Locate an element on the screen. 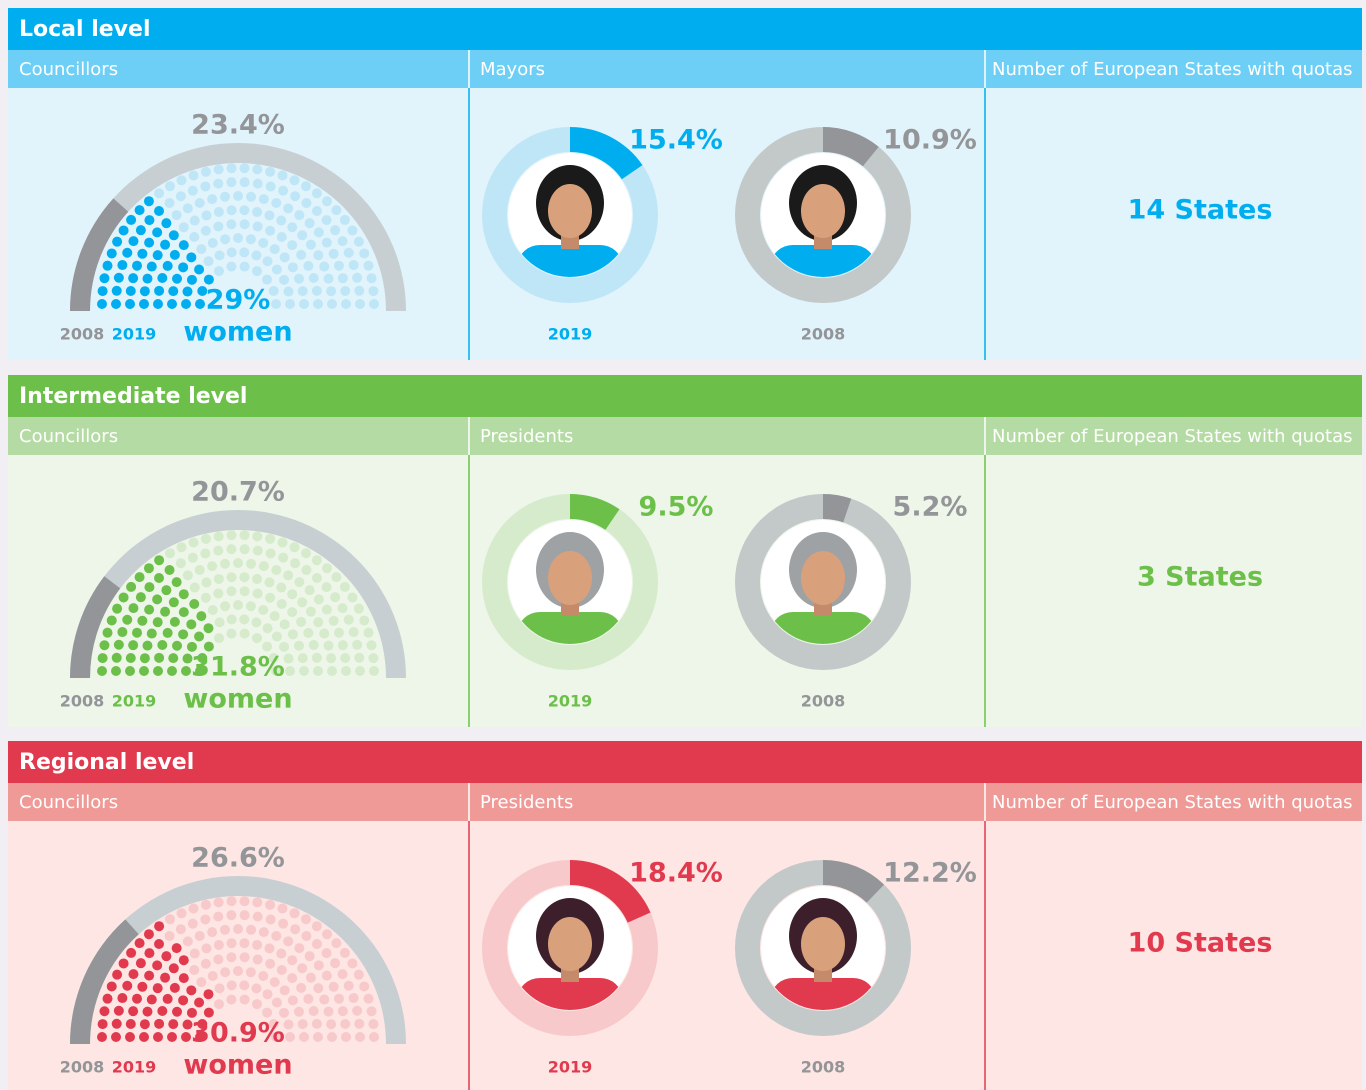  column-label: Councillors is located at coordinates (68, 802).